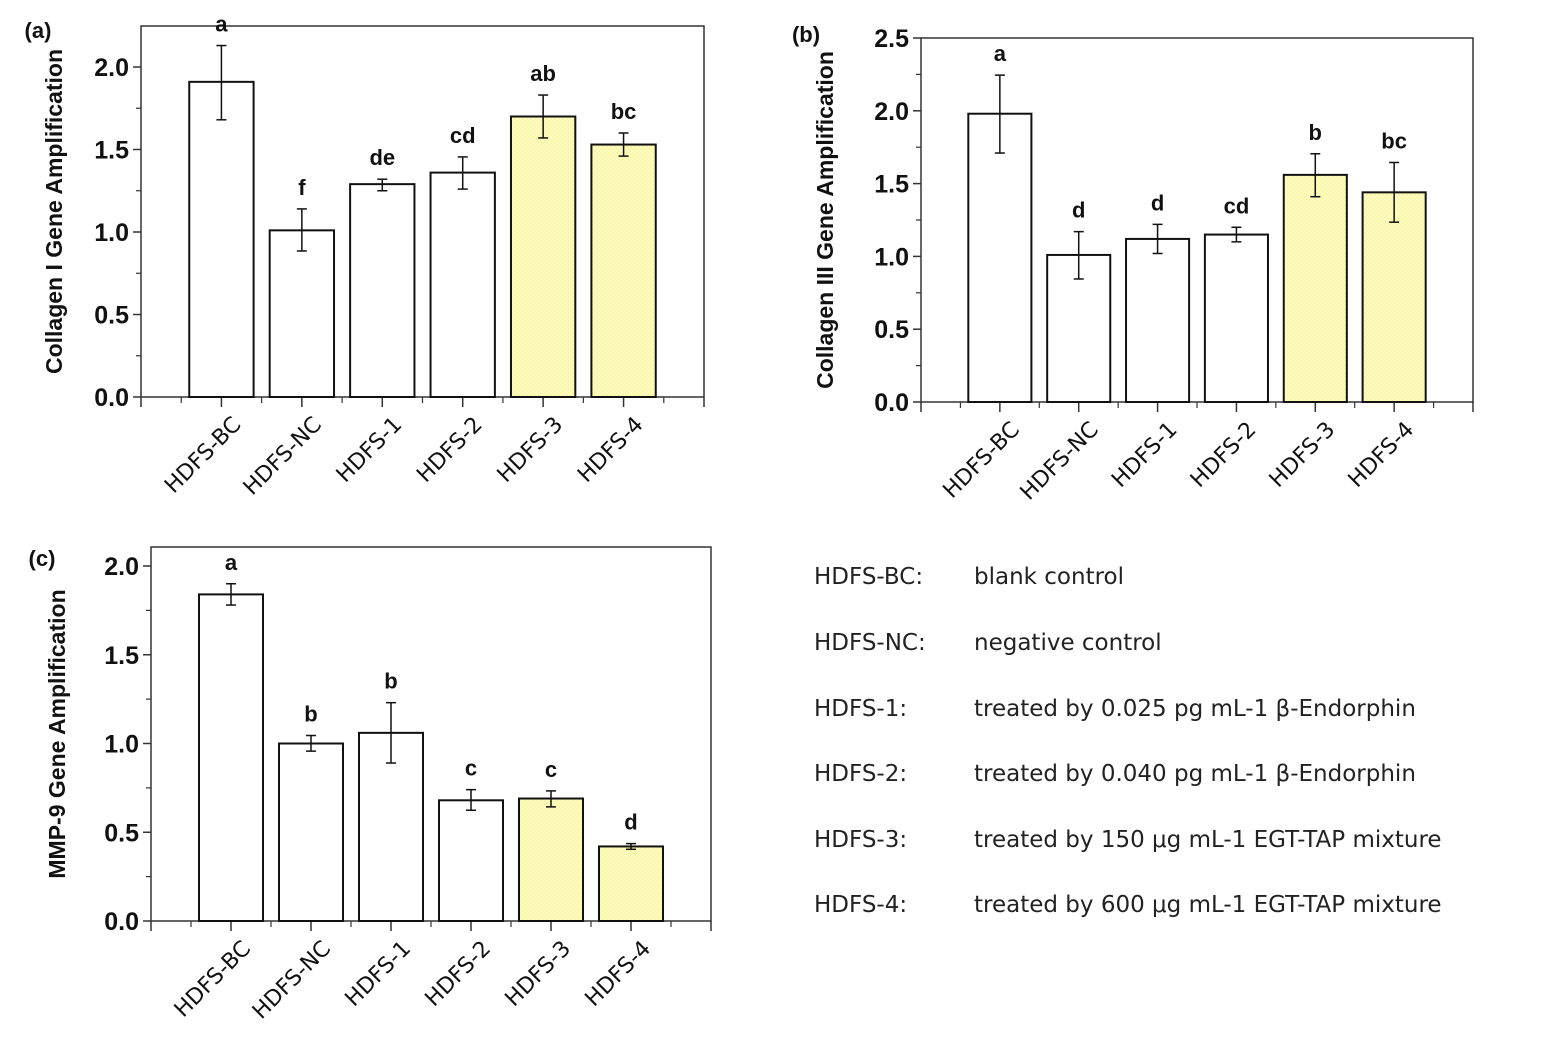  Describe the element at coordinates (382, 157) in the screenshot. I see `significance-letter: de` at that location.